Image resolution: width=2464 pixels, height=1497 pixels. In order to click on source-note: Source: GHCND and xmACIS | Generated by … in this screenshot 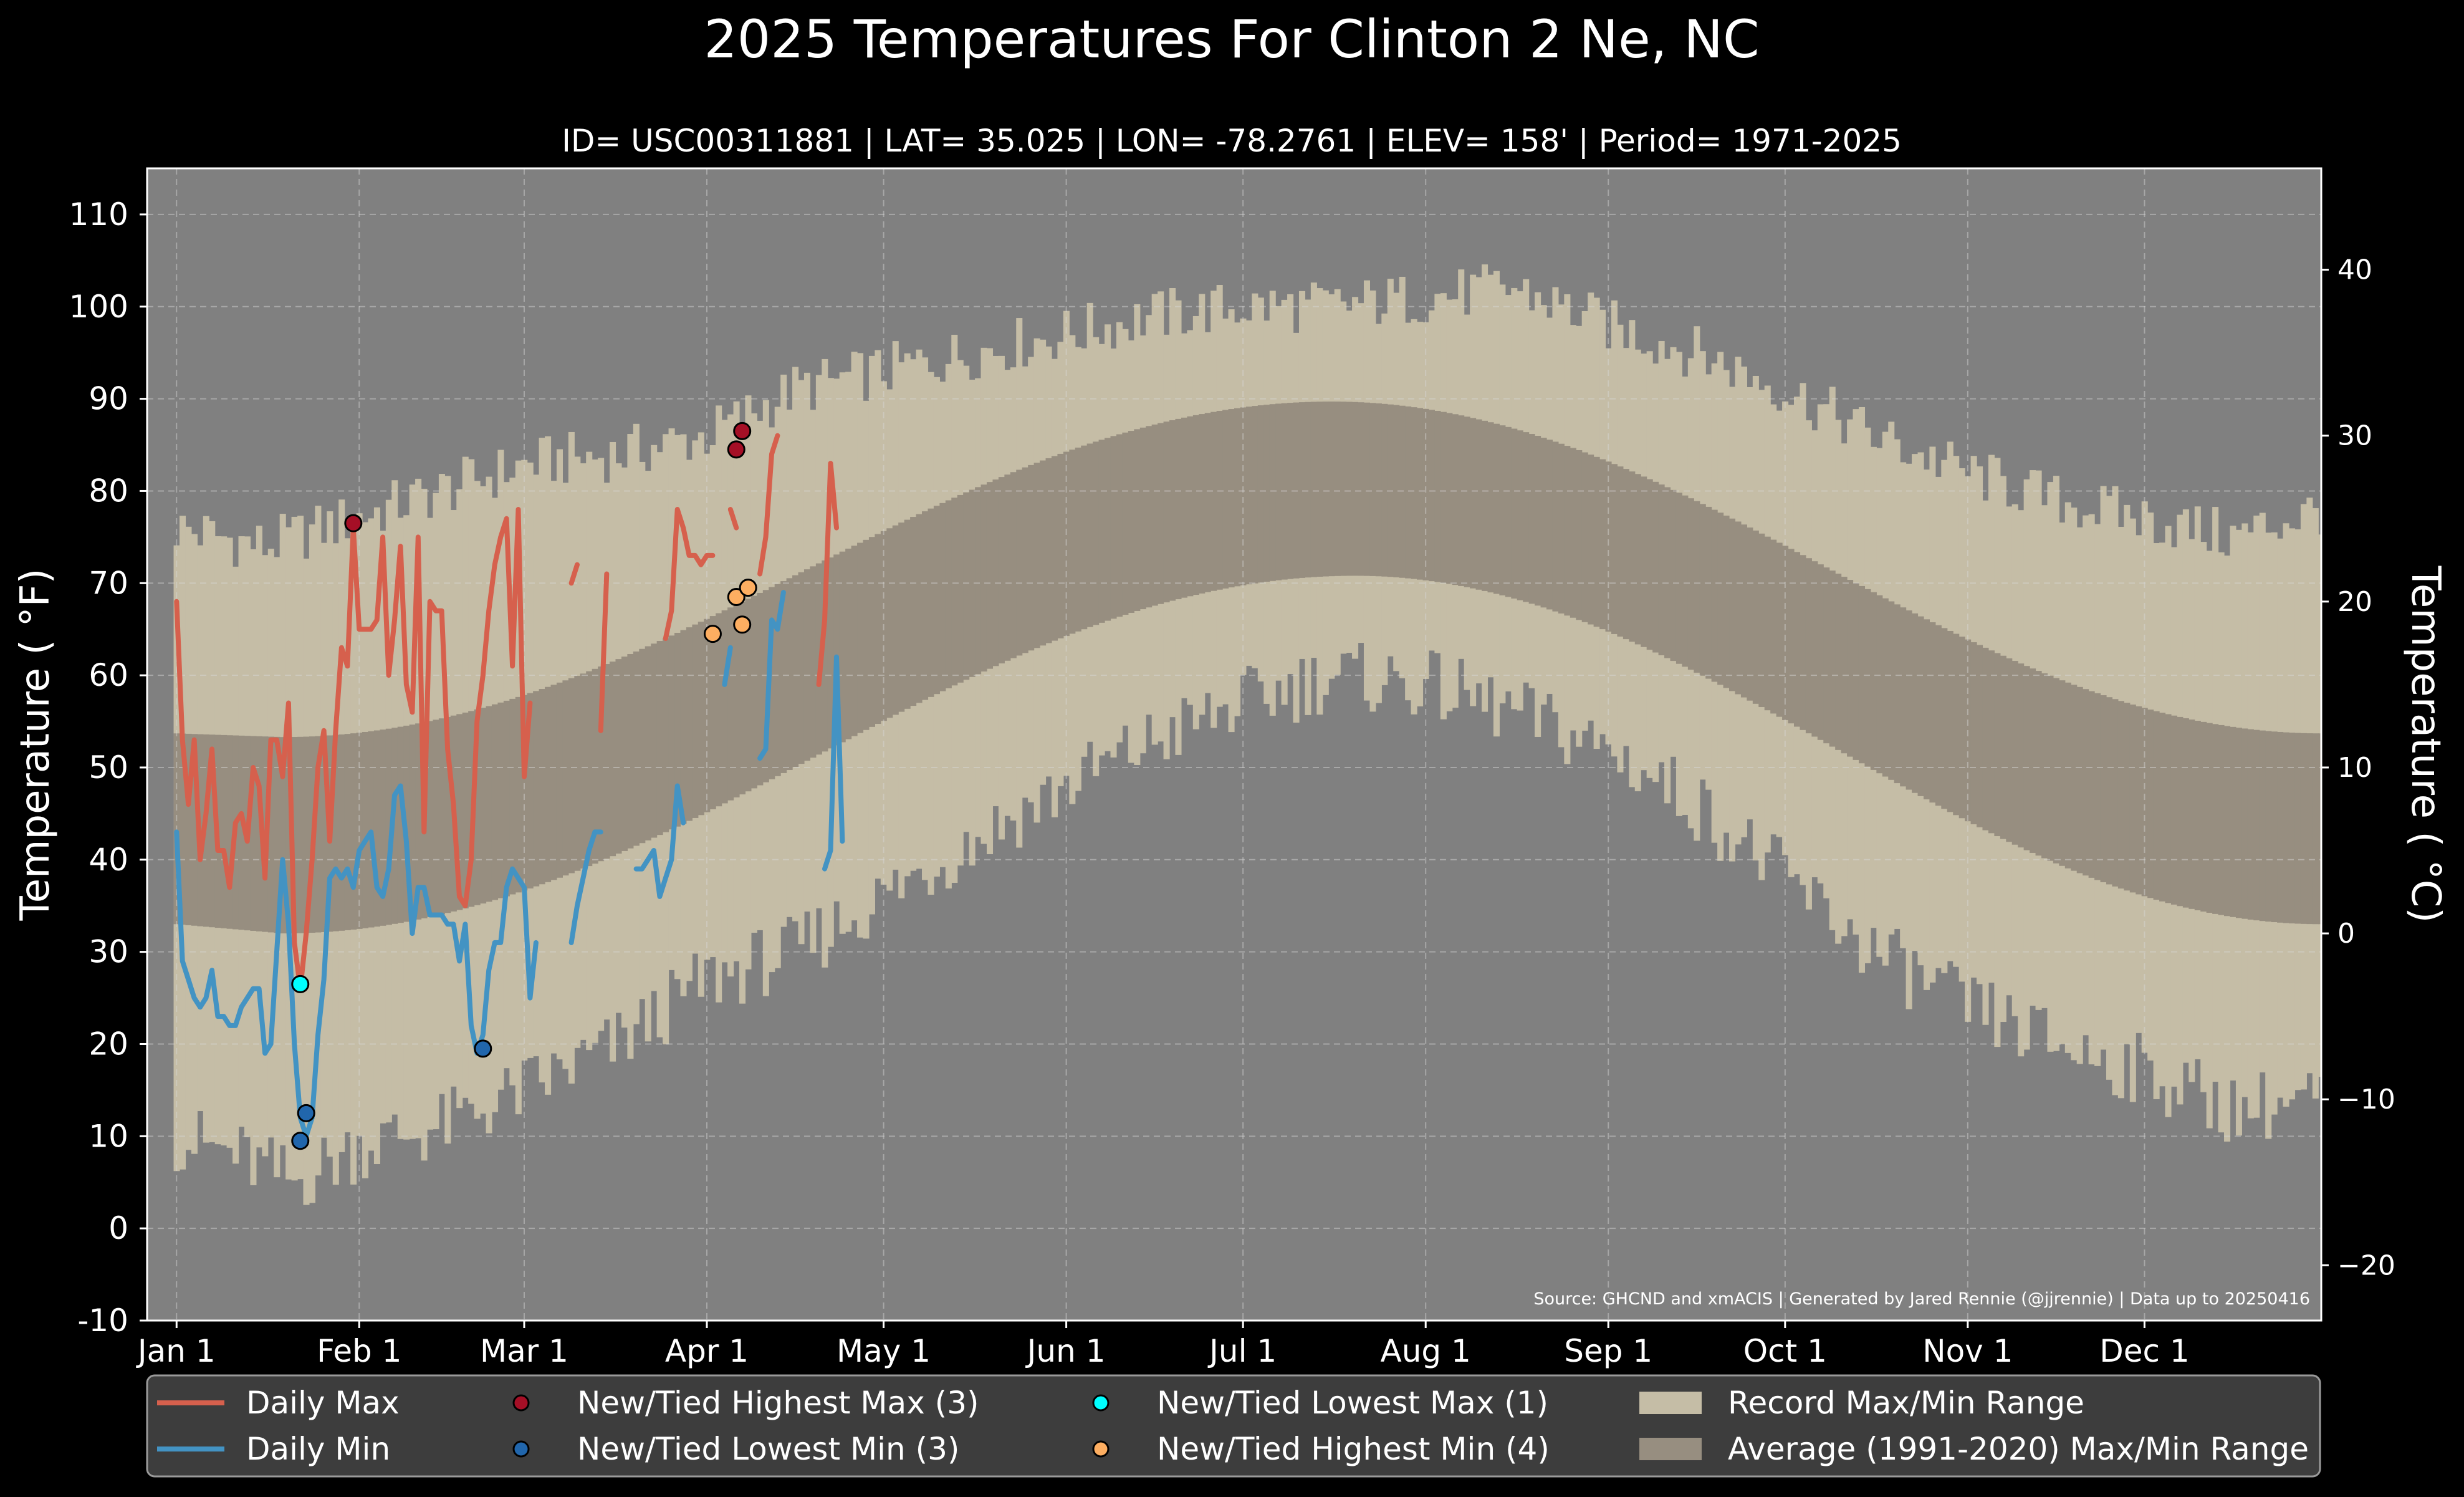, I will do `click(1921, 1299)`.